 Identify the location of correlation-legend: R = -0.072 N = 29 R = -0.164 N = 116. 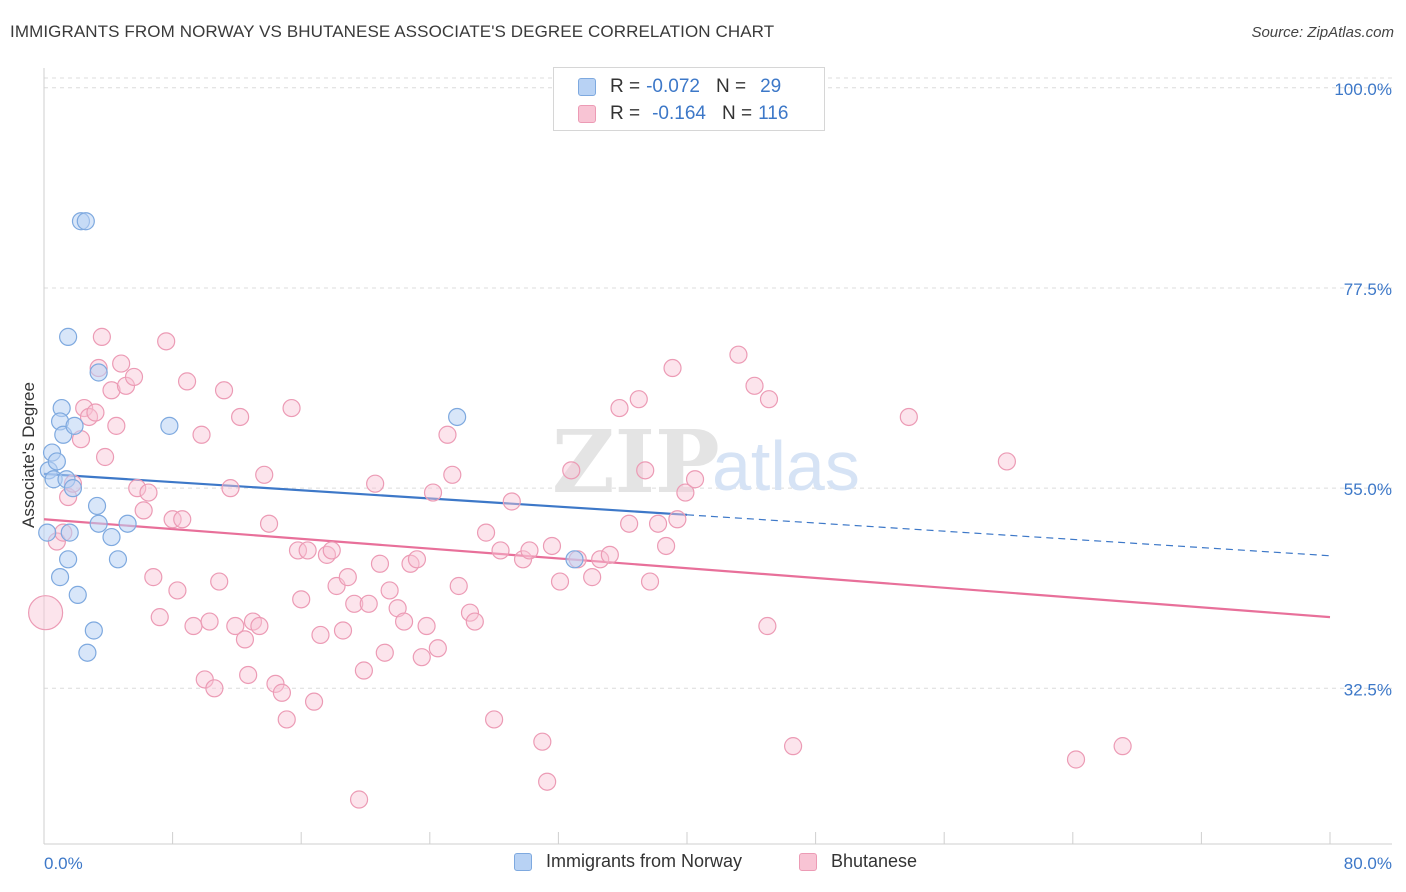
(689, 99).